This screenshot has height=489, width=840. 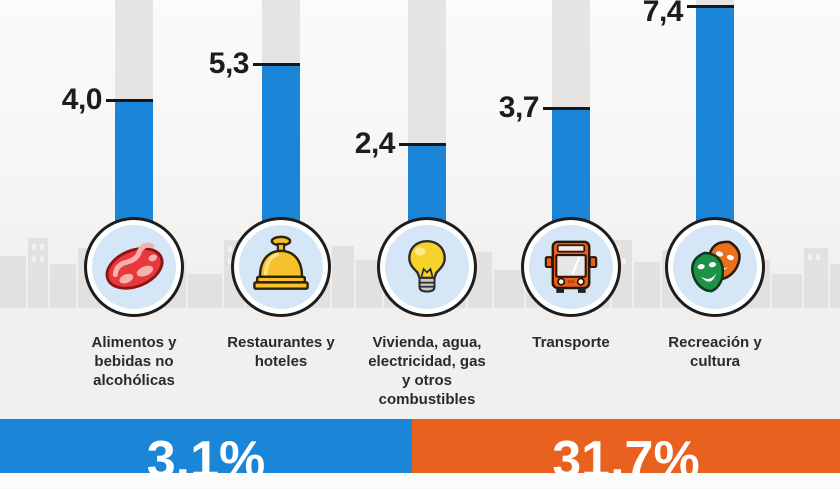 I want to click on value-label-transporte: 3,7, so click(x=519, y=108).